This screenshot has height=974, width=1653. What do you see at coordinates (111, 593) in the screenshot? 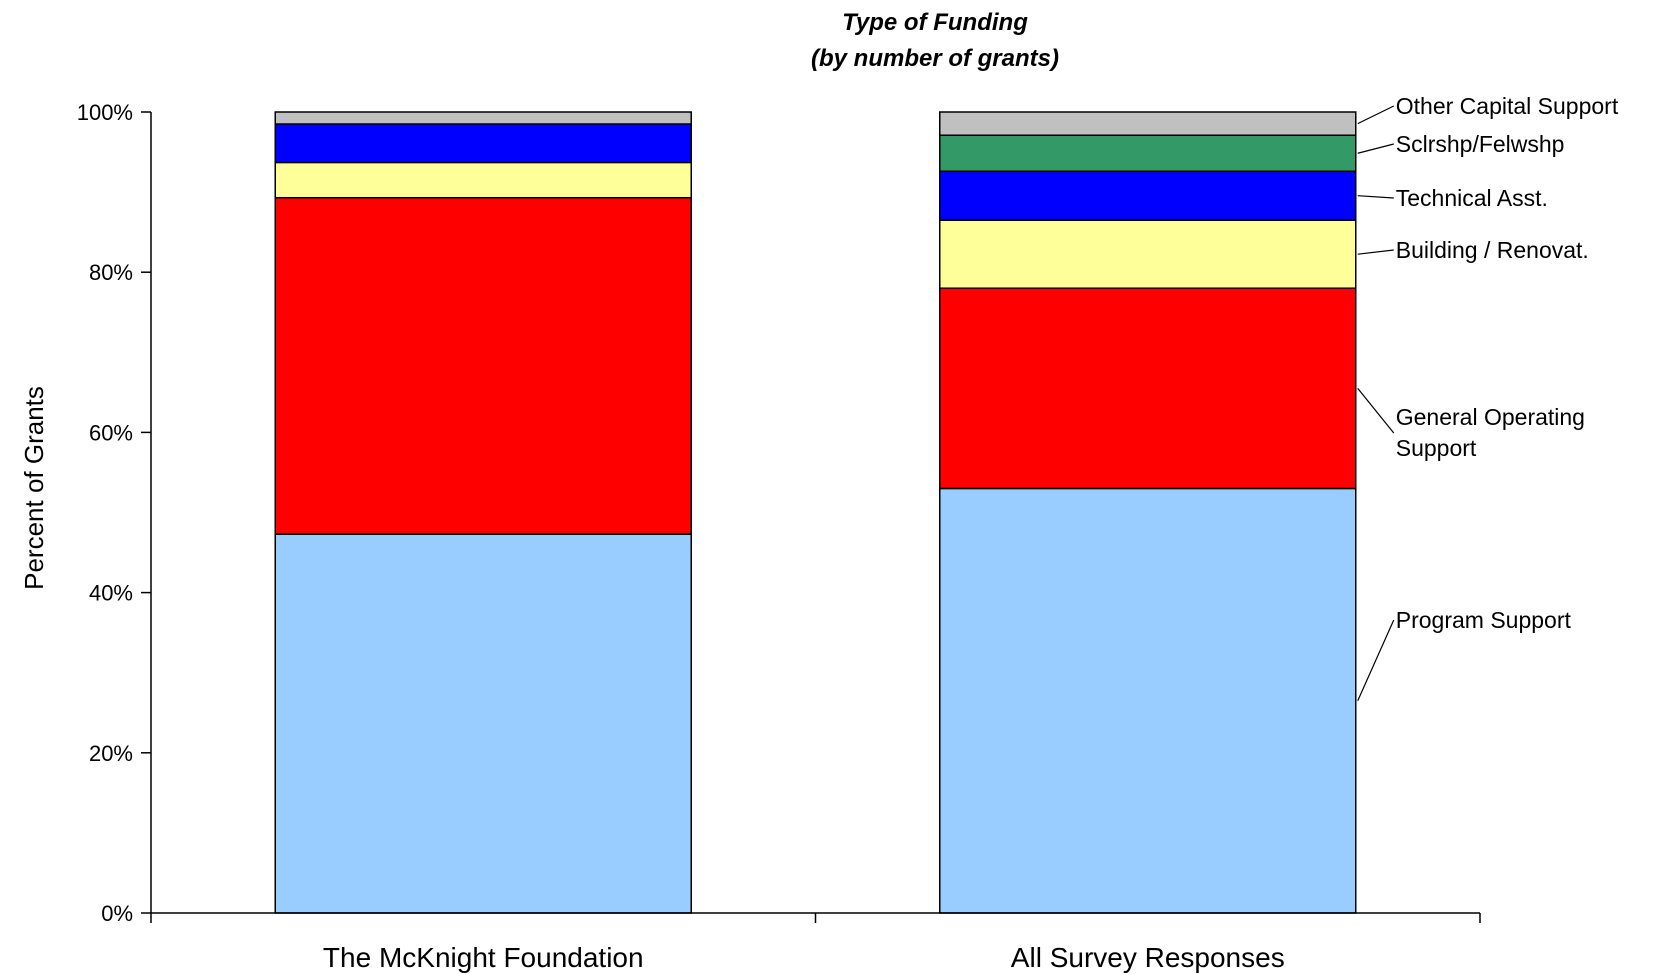
I see `y-tick-label: 40%` at bounding box center [111, 593].